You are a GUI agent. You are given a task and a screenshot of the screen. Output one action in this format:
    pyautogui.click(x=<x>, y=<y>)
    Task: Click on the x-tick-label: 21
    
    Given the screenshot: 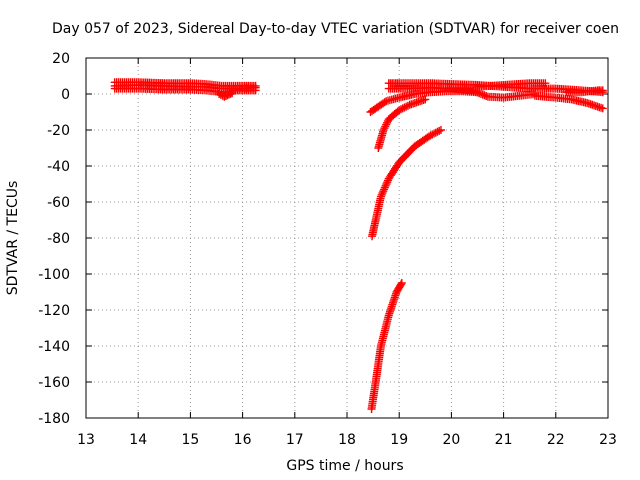 What is the action you would take?
    pyautogui.click(x=504, y=440)
    